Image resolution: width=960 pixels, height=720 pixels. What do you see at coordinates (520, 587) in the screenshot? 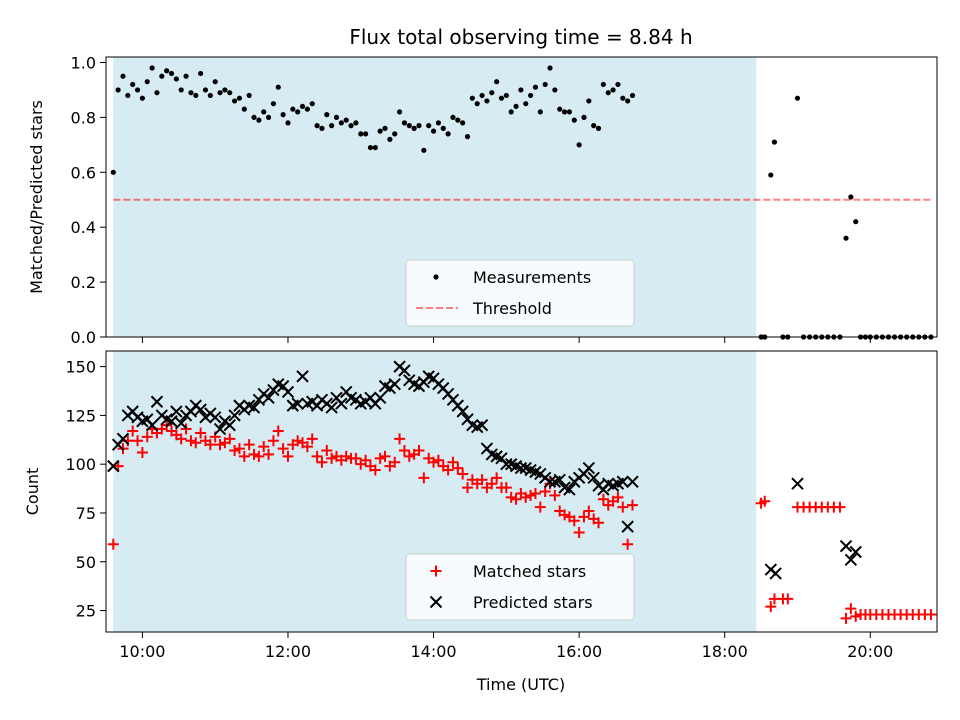
I see `count-legend: Matched stars Predicted stars` at bounding box center [520, 587].